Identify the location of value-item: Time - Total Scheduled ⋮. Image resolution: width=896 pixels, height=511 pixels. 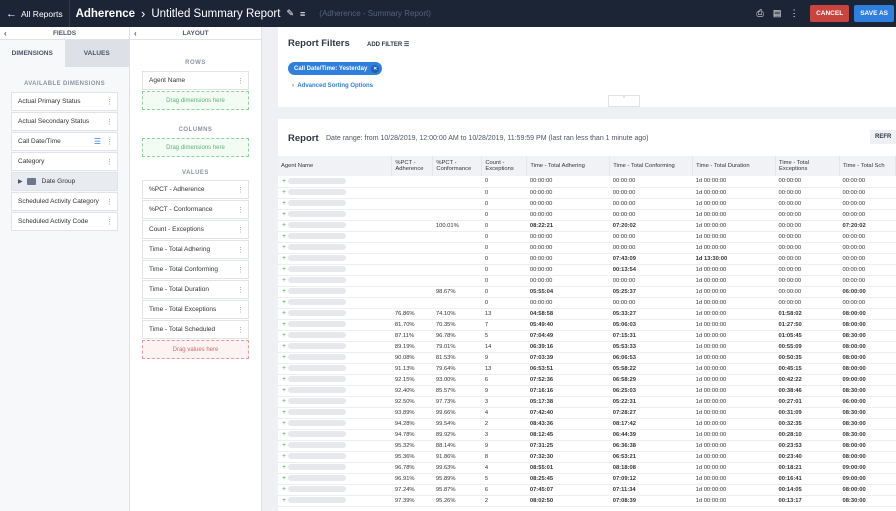
(195, 329).